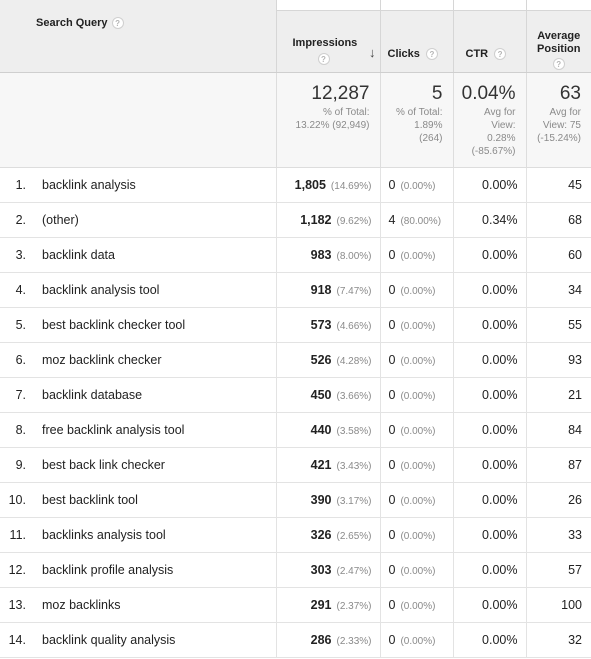  I want to click on column-header-label: Clicks, so click(403, 54).